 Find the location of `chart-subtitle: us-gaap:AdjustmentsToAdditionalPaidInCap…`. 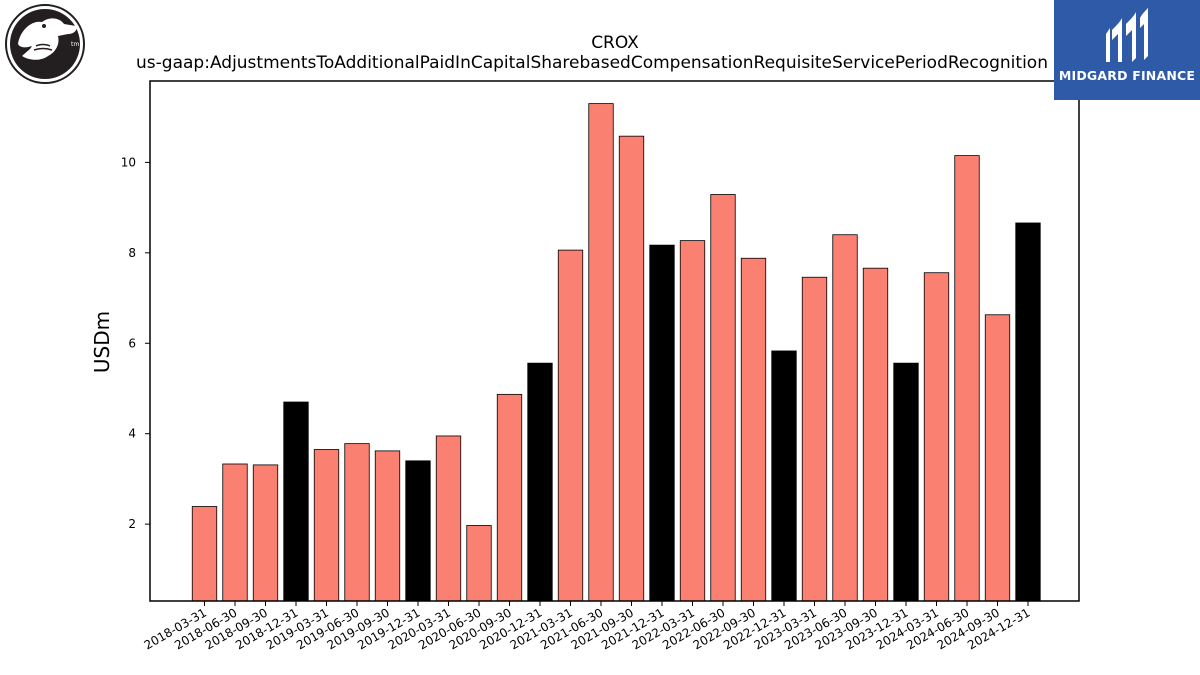

chart-subtitle: us-gaap:AdjustmentsToAdditionalPaidInCap… is located at coordinates (592, 63).